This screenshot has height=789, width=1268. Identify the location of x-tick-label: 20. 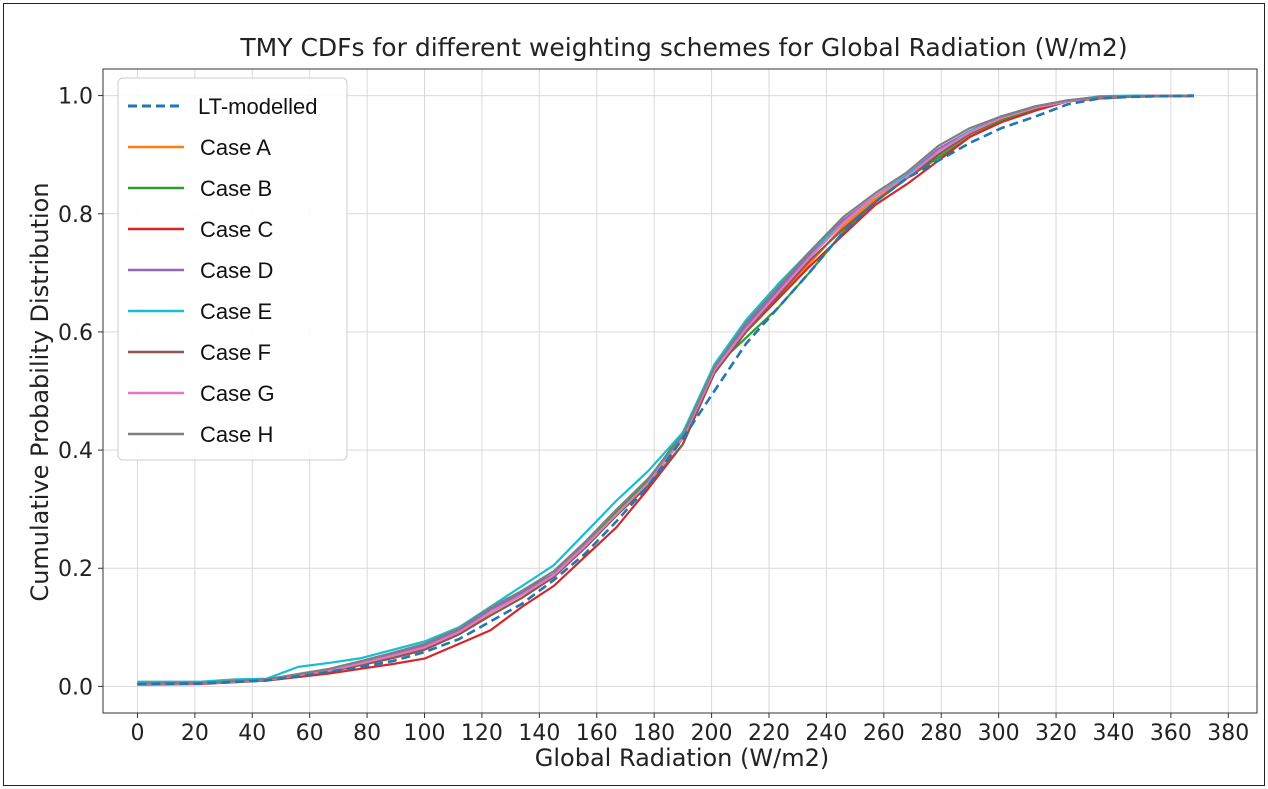
(195, 733).